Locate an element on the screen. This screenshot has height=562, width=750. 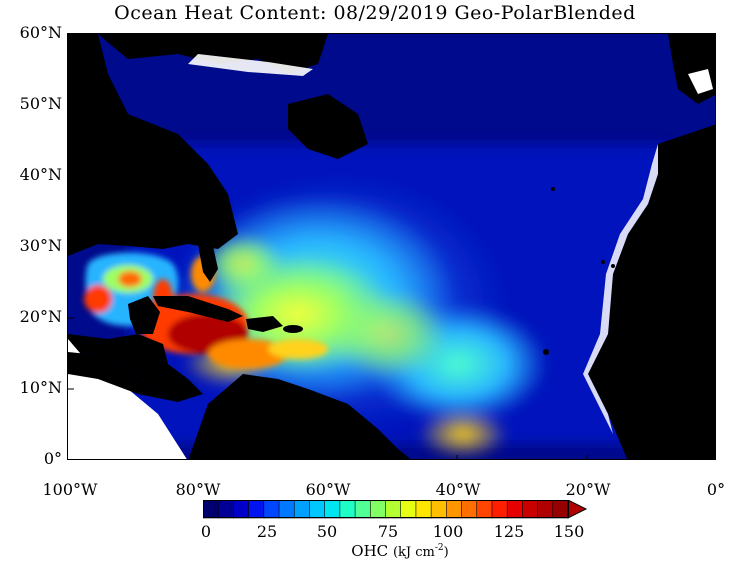
lat-label-0: 0° is located at coordinates (52, 458).